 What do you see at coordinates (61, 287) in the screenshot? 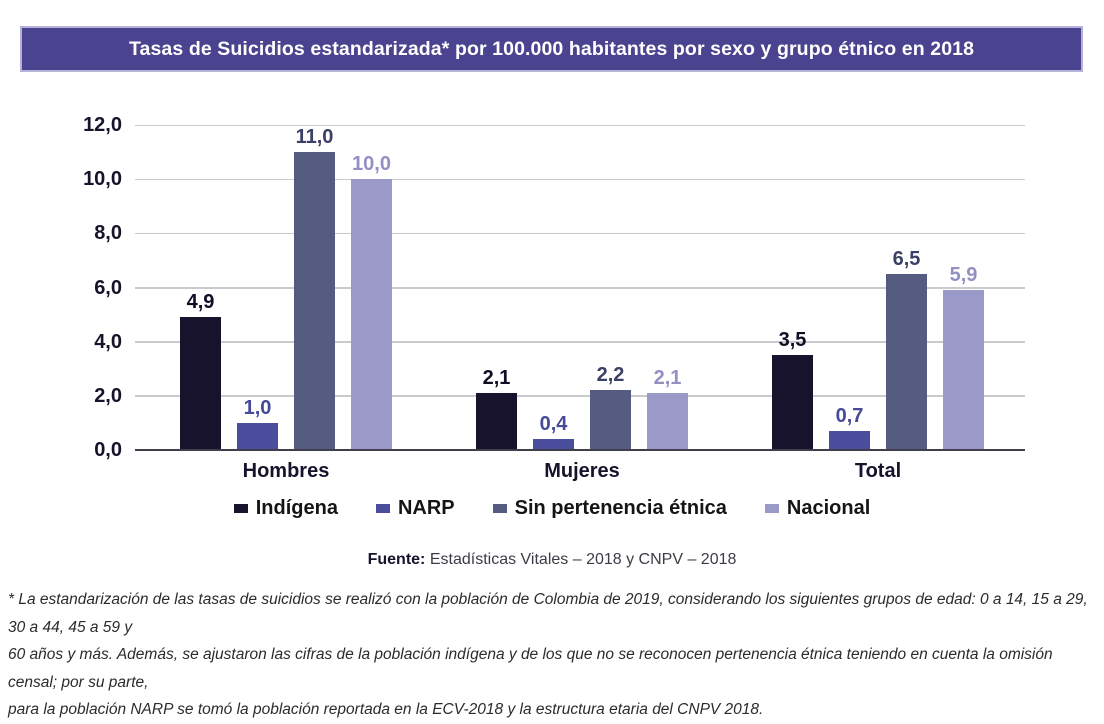
I see `y-axis: 0,0 2,0 4,0 6,0 8,0 10,0 12,0` at bounding box center [61, 287].